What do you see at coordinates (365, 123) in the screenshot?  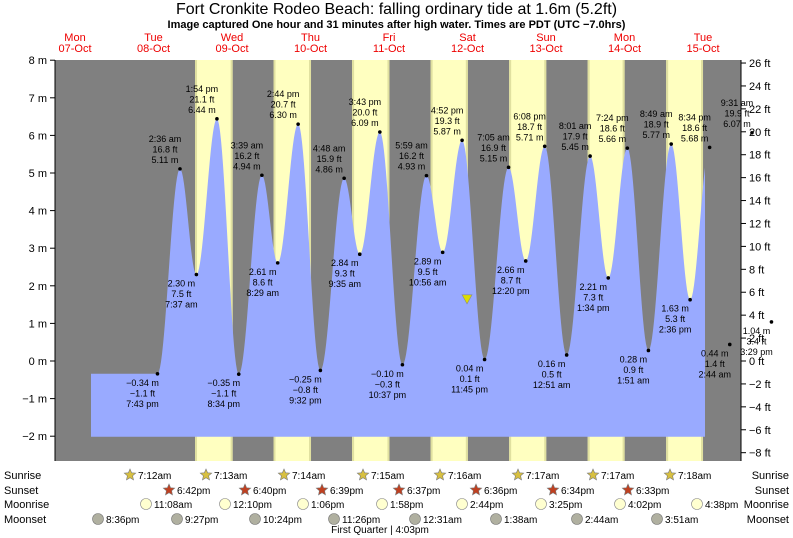 I see `tide-label: 6.09 m` at bounding box center [365, 123].